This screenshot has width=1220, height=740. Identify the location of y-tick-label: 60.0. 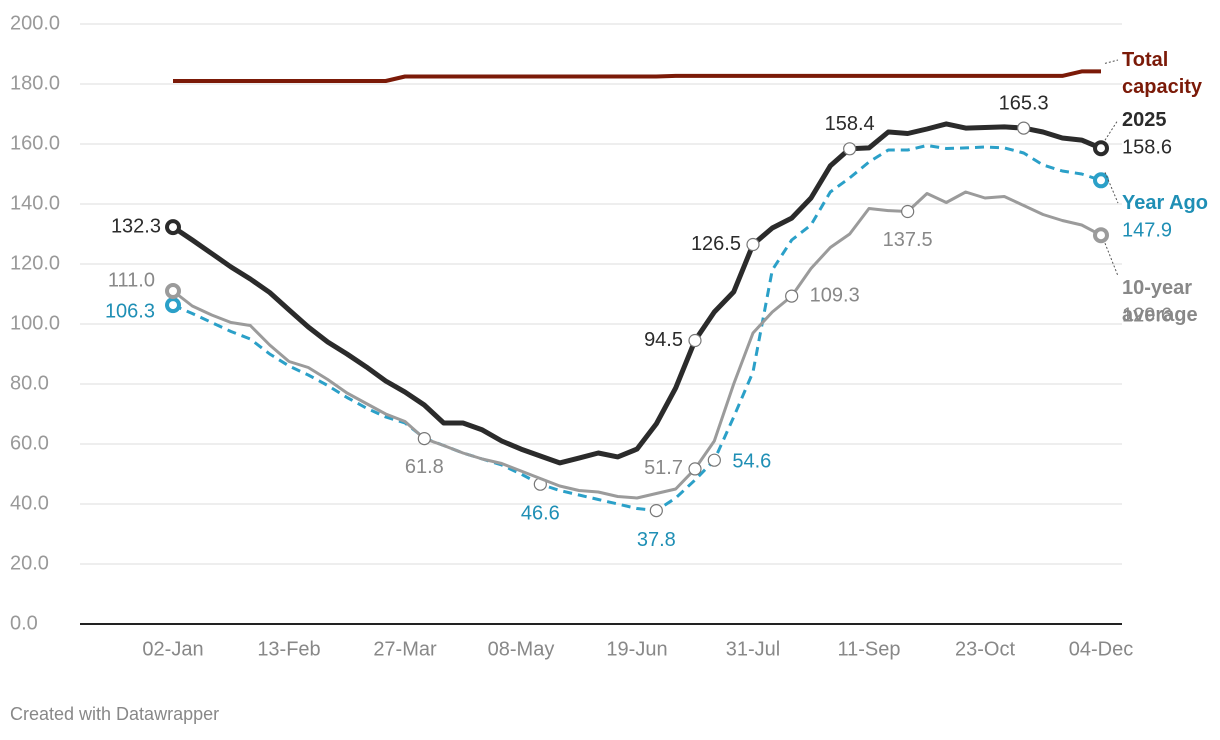
(29, 443).